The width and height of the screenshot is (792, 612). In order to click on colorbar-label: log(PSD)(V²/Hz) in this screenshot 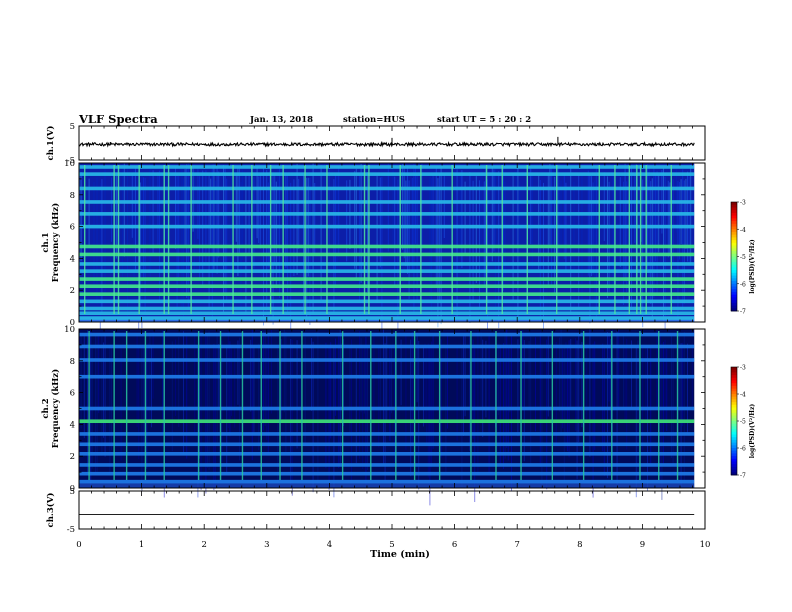, I will do `click(752, 266)`.